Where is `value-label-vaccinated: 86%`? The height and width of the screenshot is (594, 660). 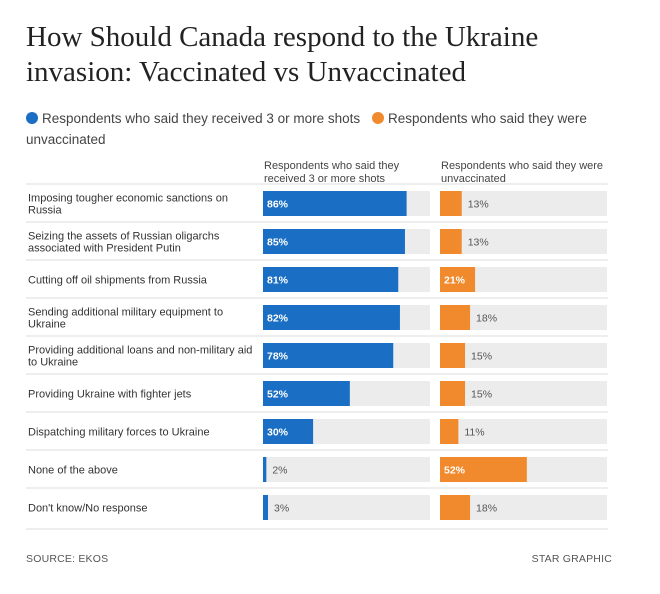
value-label-vaccinated: 86% is located at coordinates (278, 205).